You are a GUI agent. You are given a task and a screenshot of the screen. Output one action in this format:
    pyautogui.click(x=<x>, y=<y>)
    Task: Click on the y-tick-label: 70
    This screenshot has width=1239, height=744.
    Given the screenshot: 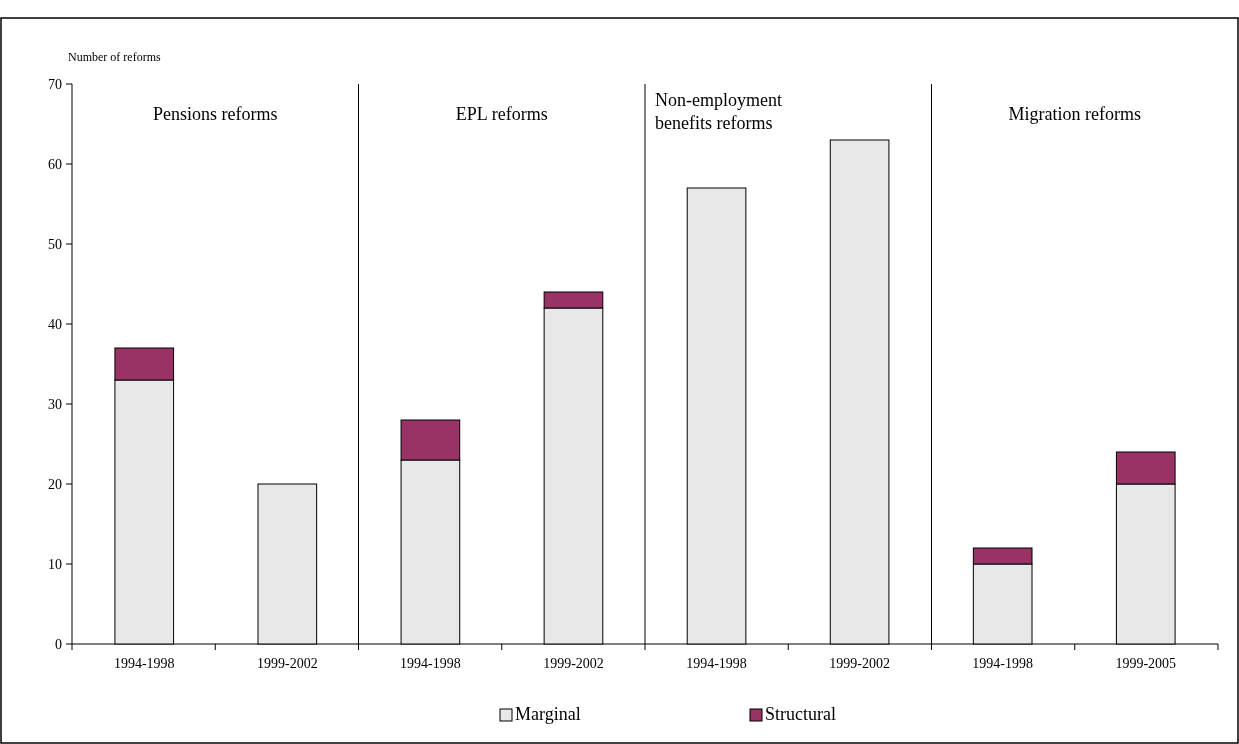 What is the action you would take?
    pyautogui.click(x=55, y=84)
    